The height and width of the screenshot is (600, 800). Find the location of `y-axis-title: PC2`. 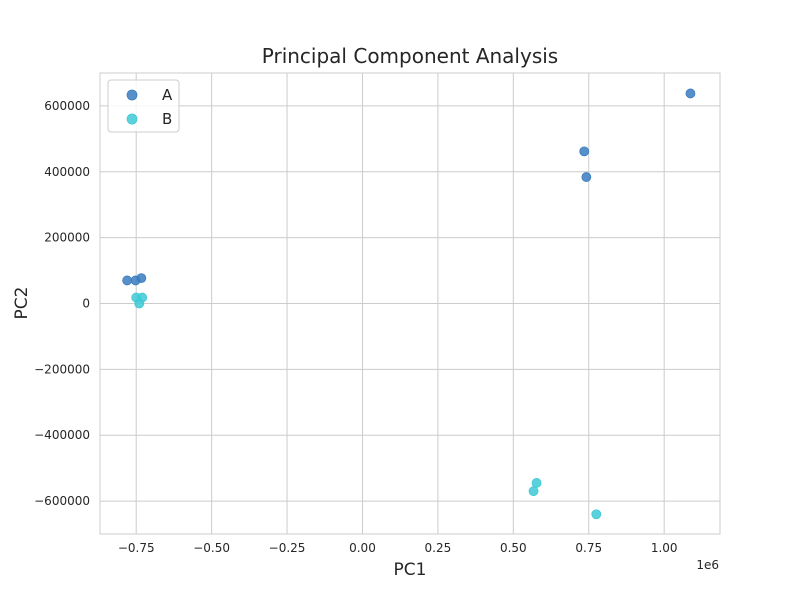

y-axis-title: PC2 is located at coordinates (22, 303).